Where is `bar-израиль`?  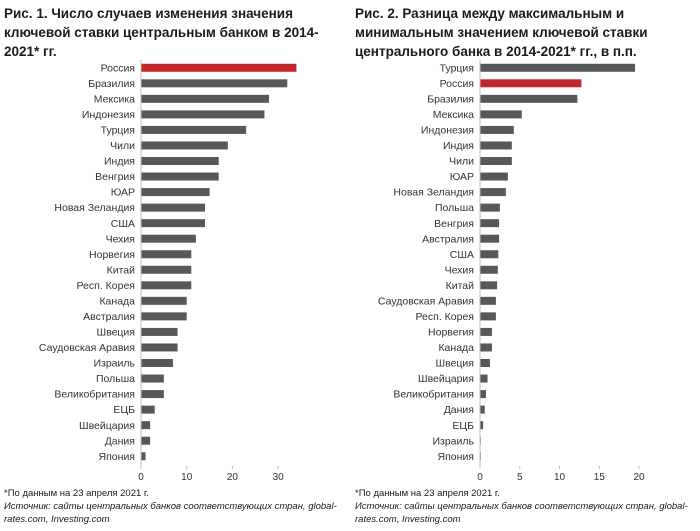
bar-израиль is located at coordinates (157, 363).